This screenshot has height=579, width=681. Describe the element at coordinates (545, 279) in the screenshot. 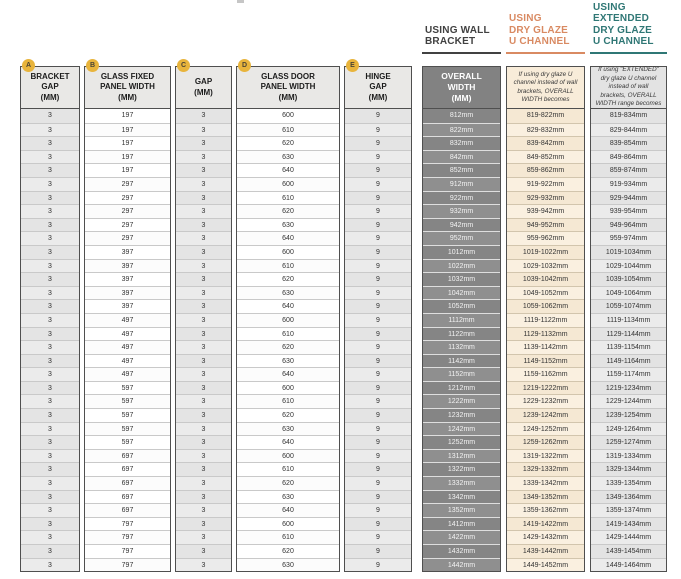

I see `table-cell: 1039-1042mm` at that location.